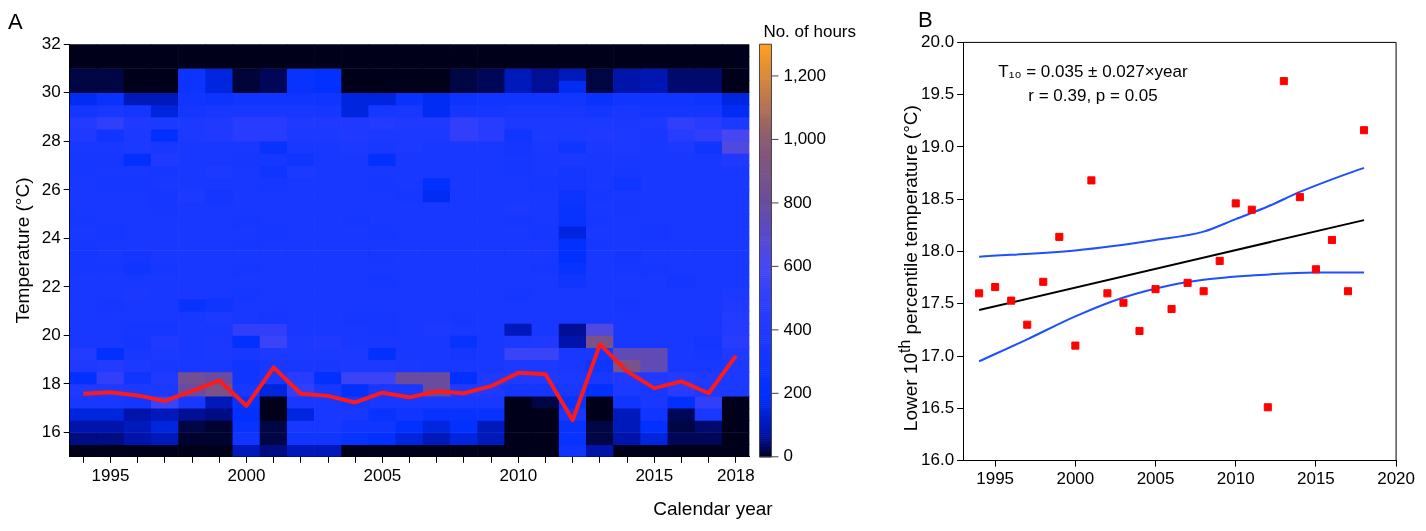 The image size is (1426, 531). Describe the element at coordinates (937, 460) in the screenshot. I see `y-tick-label: 16.0` at that location.